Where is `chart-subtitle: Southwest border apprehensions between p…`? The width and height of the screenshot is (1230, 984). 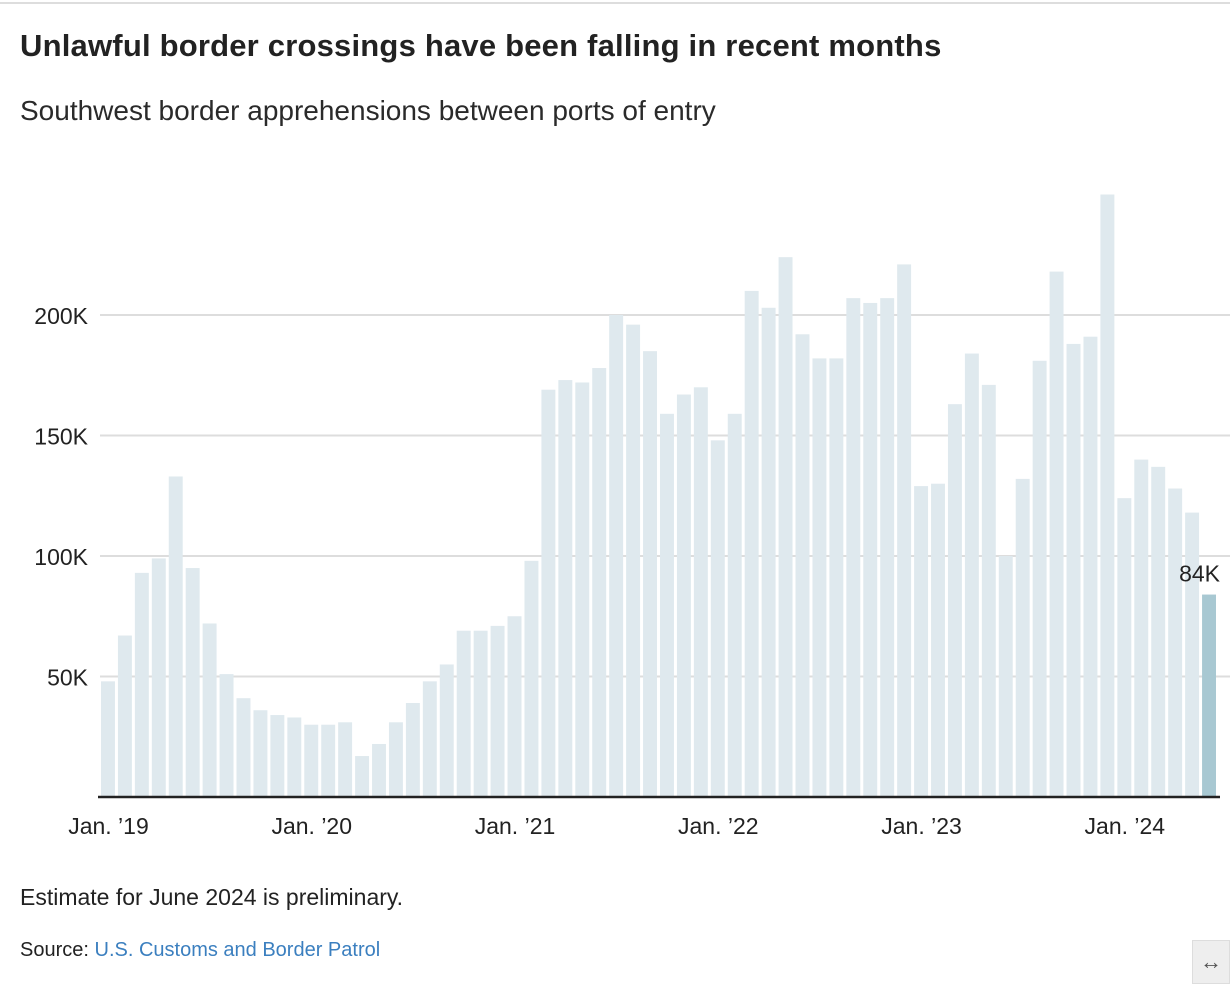 chart-subtitle: Southwest border apprehensions between p… is located at coordinates (368, 110).